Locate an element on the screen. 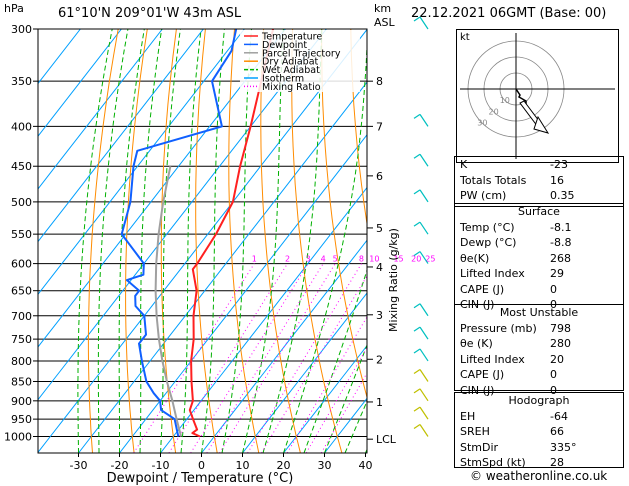 The height and width of the screenshot is (486, 629). hodograph-label: StmSpd (kt) is located at coordinates (493, 462).